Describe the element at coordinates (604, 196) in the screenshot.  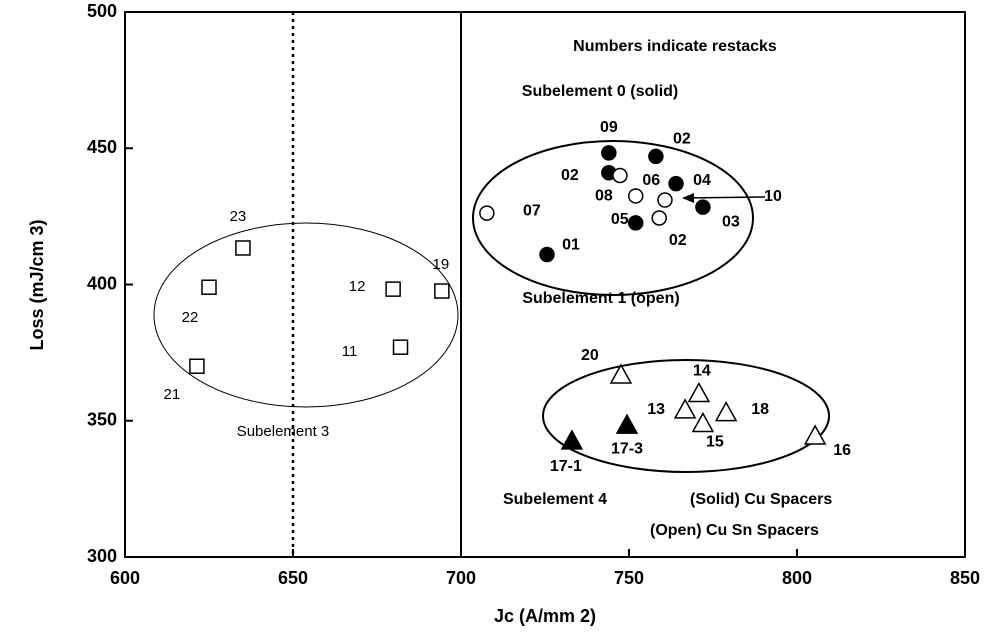
I see `point-label: 08` at that location.